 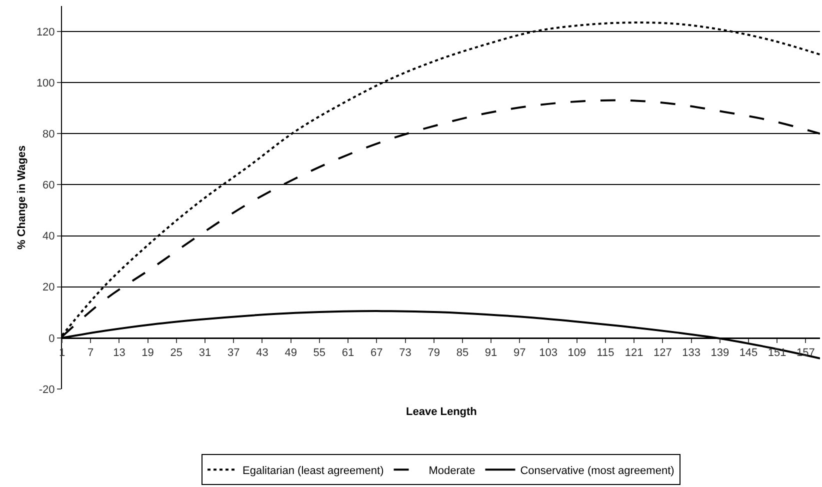 I want to click on x-tick-label: 67, so click(x=376, y=353).